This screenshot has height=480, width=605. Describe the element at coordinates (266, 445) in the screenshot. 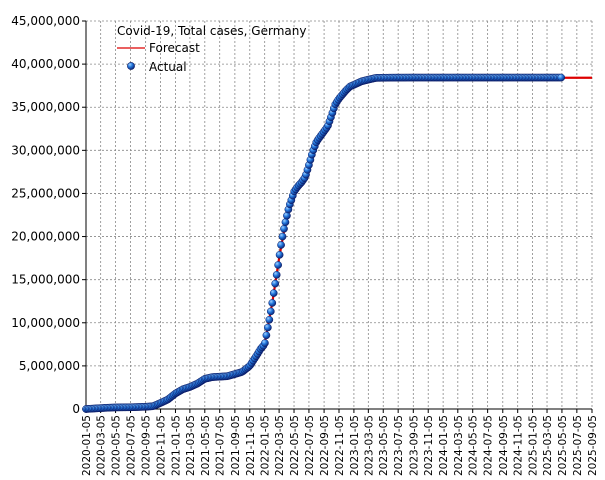

I see `x-tick-label: 2022-01-05` at that location.